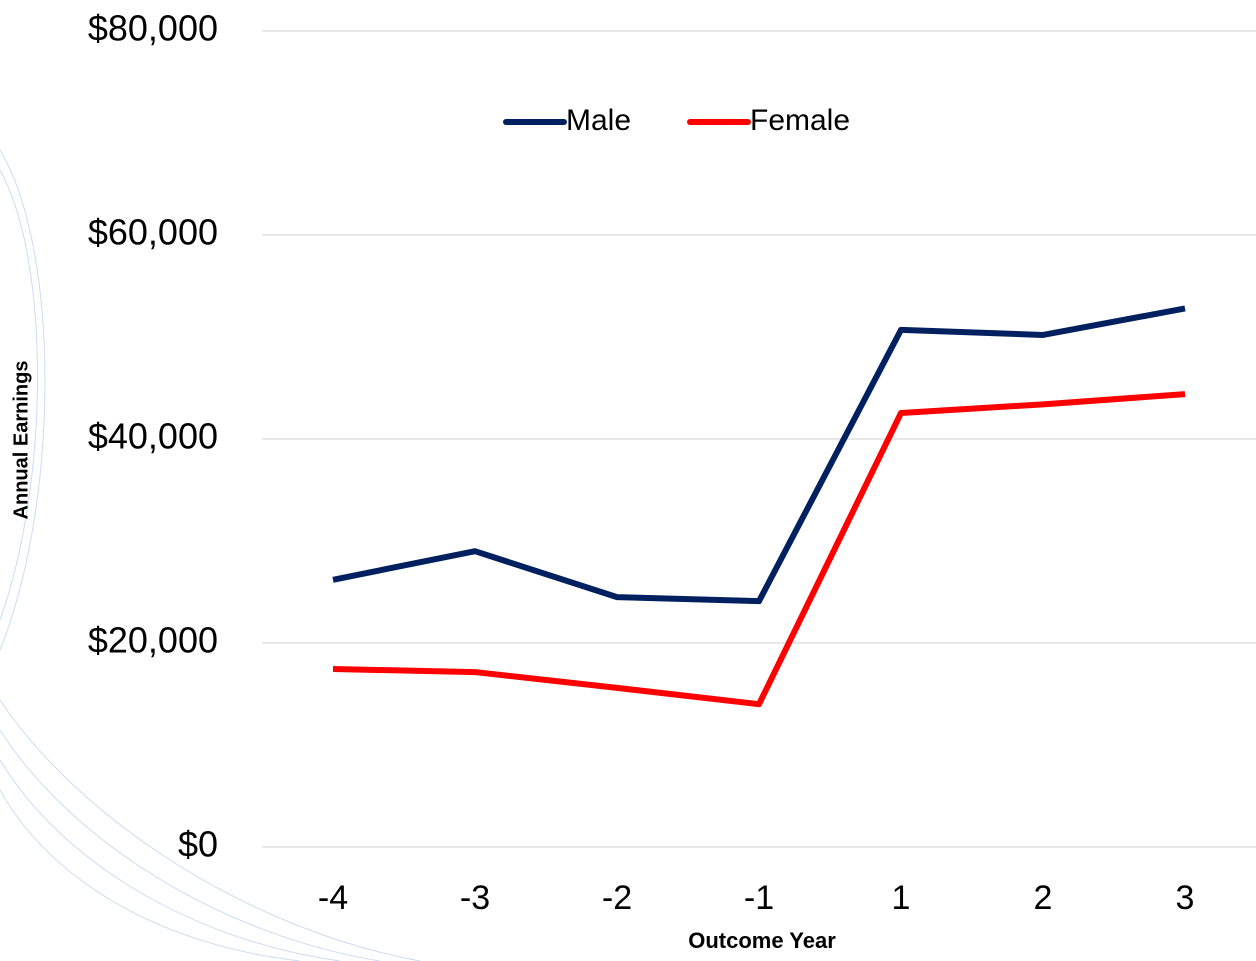 This screenshot has width=1256, height=961. I want to click on y-tick-label: $20,000, so click(153, 640).